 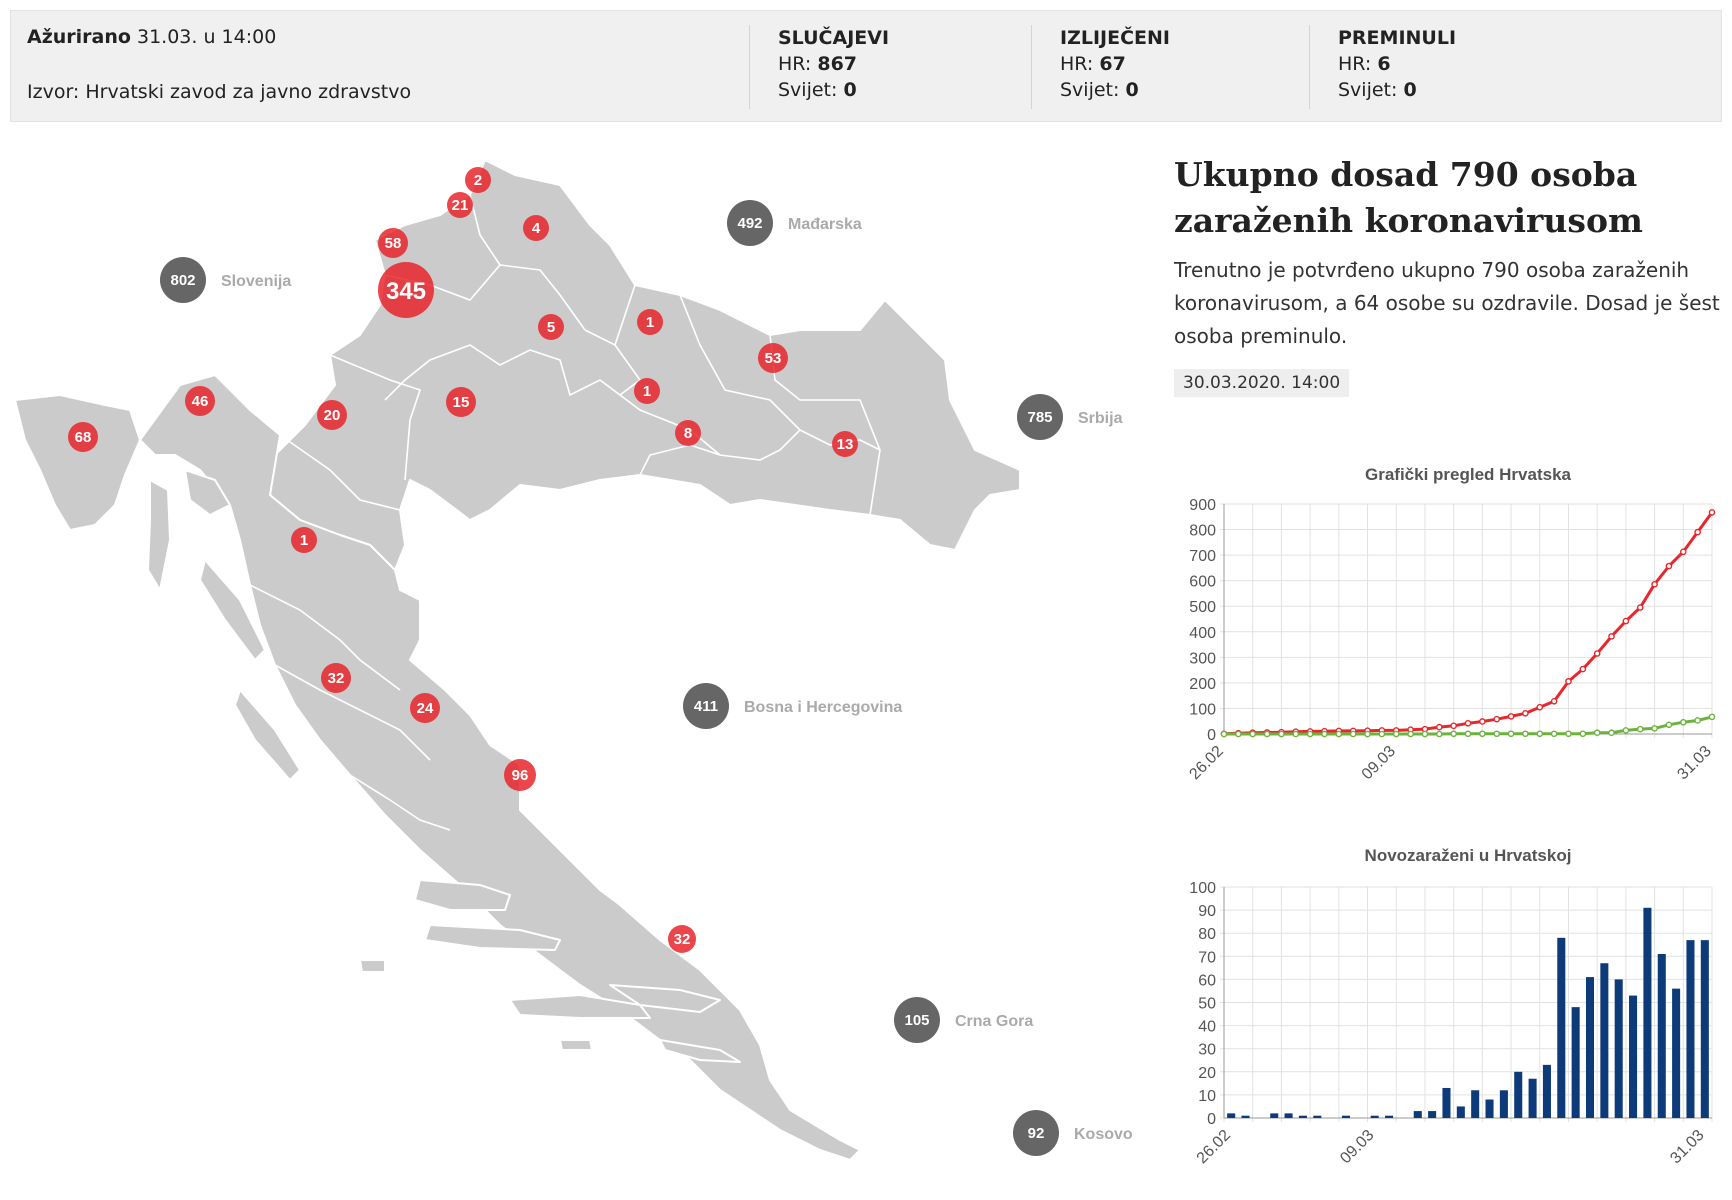 What do you see at coordinates (478, 180) in the screenshot?
I see `county-marker: 2` at bounding box center [478, 180].